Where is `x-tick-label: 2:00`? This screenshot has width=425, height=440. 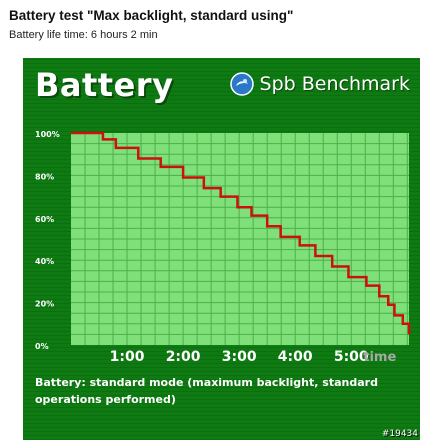 x-tick-label: 2:00 is located at coordinates (183, 357).